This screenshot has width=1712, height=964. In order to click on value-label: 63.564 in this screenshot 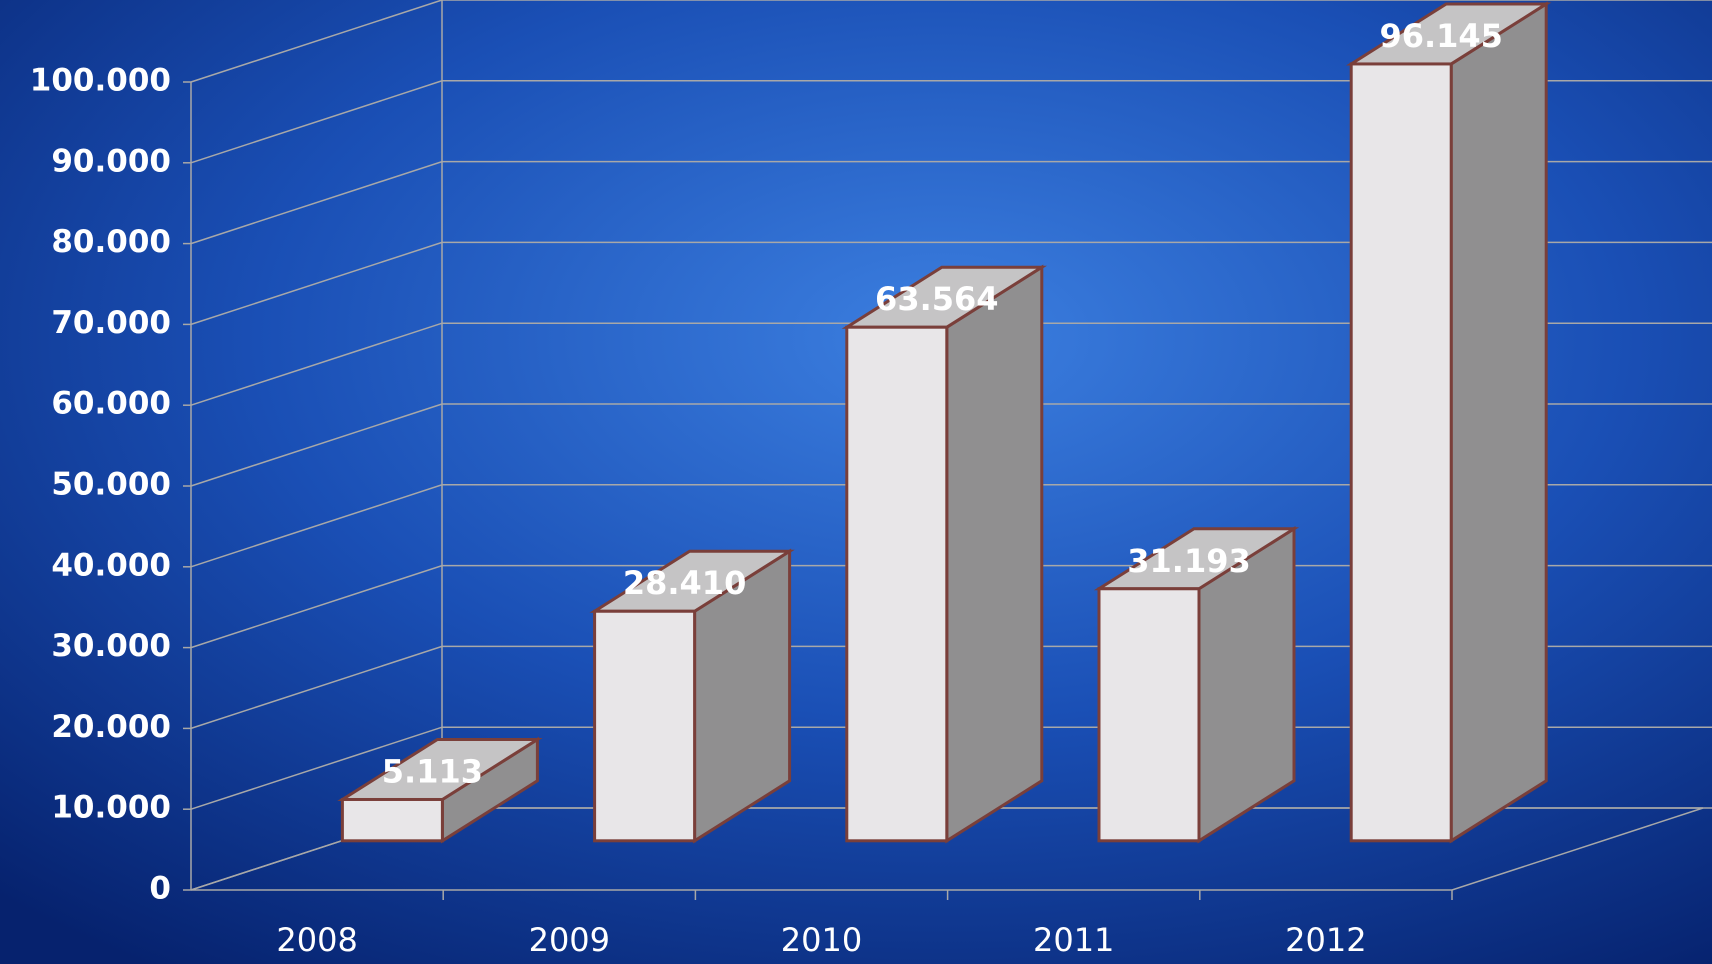, I will do `click(936, 299)`.